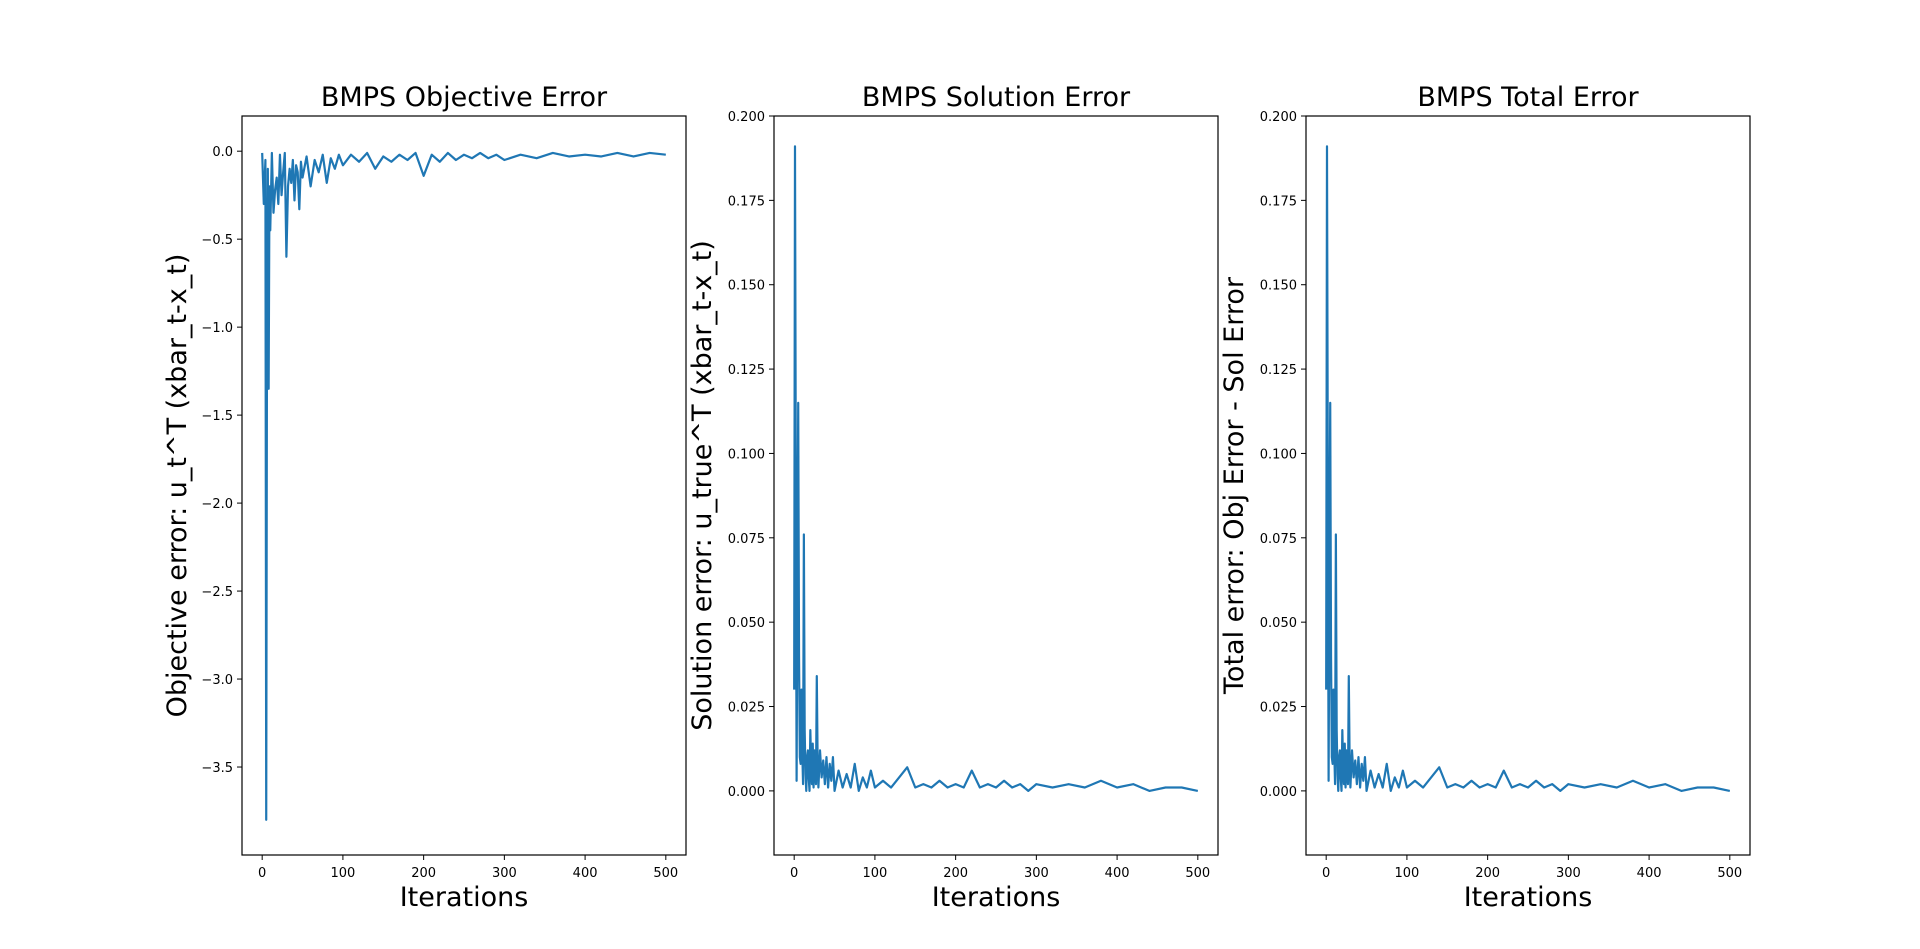  What do you see at coordinates (217, 680) in the screenshot?
I see `y-tick-label: −3.0` at bounding box center [217, 680].